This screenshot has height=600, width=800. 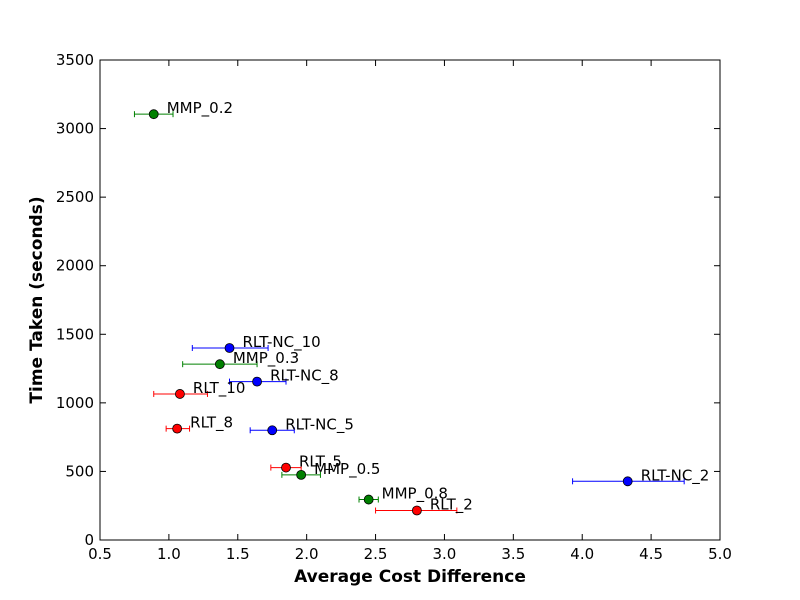 What do you see at coordinates (75, 334) in the screenshot?
I see `y-tick-label: 1500` at bounding box center [75, 334].